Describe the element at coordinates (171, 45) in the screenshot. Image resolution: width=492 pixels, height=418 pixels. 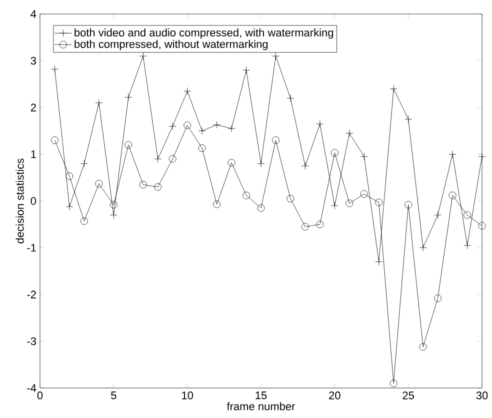
I see `legend-label: both compressed, without watermarking` at that location.